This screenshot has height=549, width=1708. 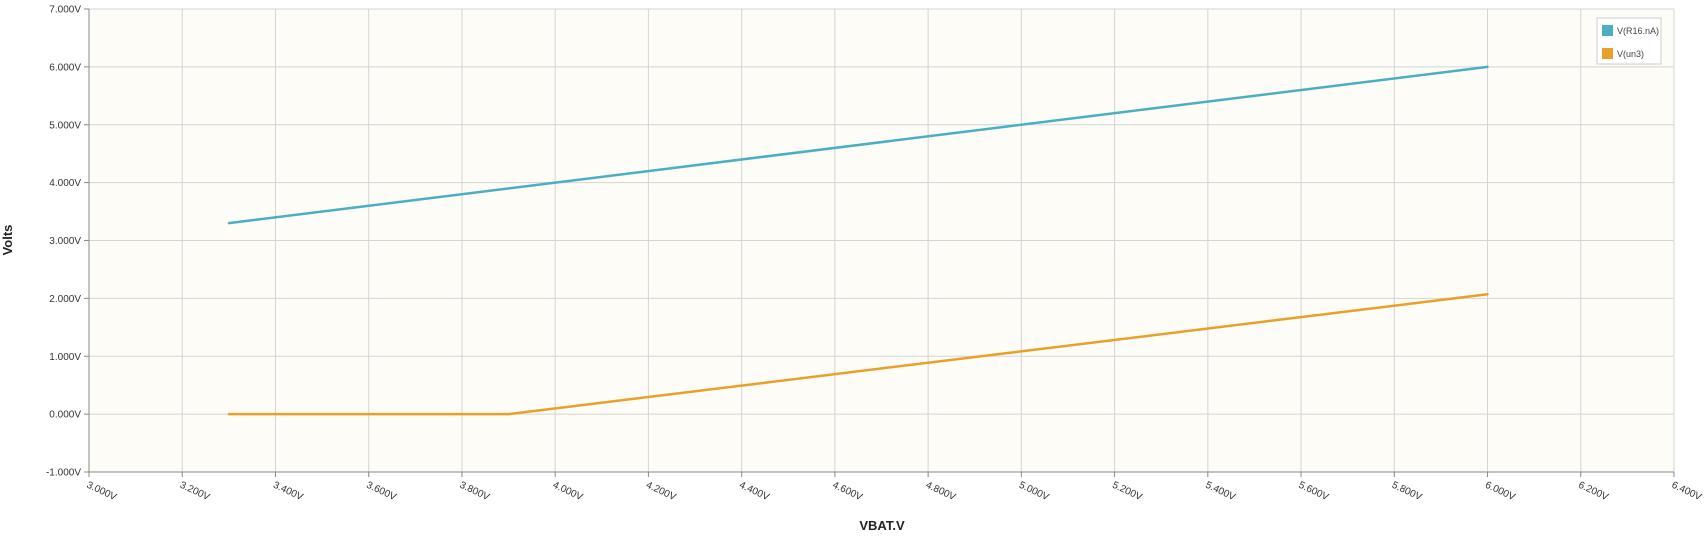 I want to click on x-tick-label: 5.600V, so click(x=1314, y=492).